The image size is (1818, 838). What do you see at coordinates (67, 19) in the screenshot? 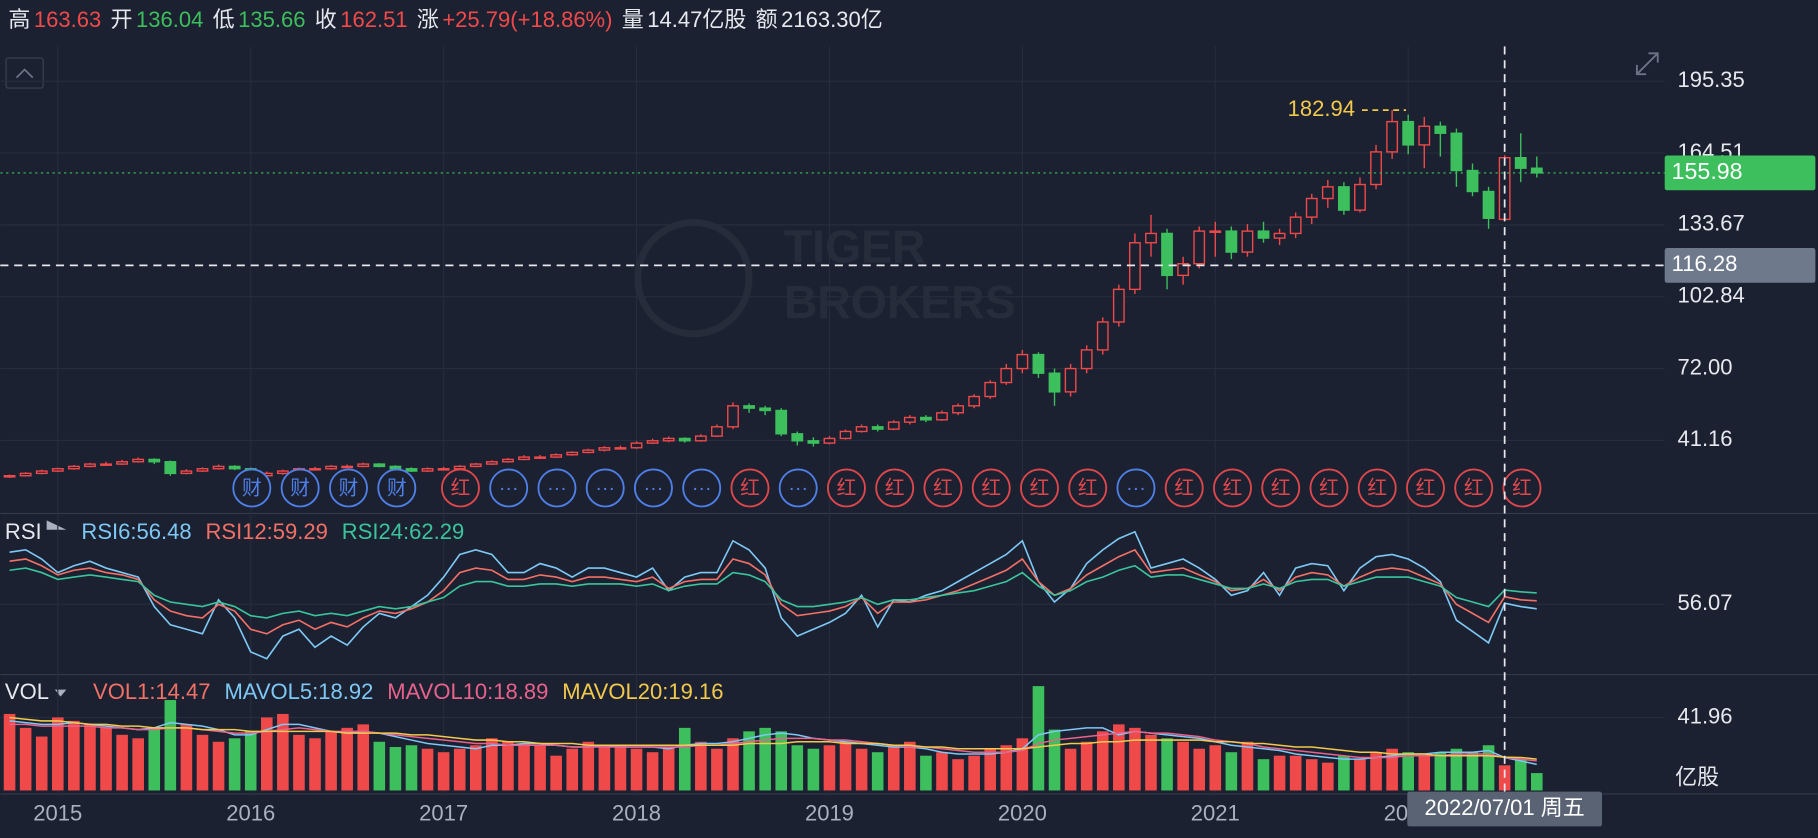
I see `header-value: 163.63` at bounding box center [67, 19].